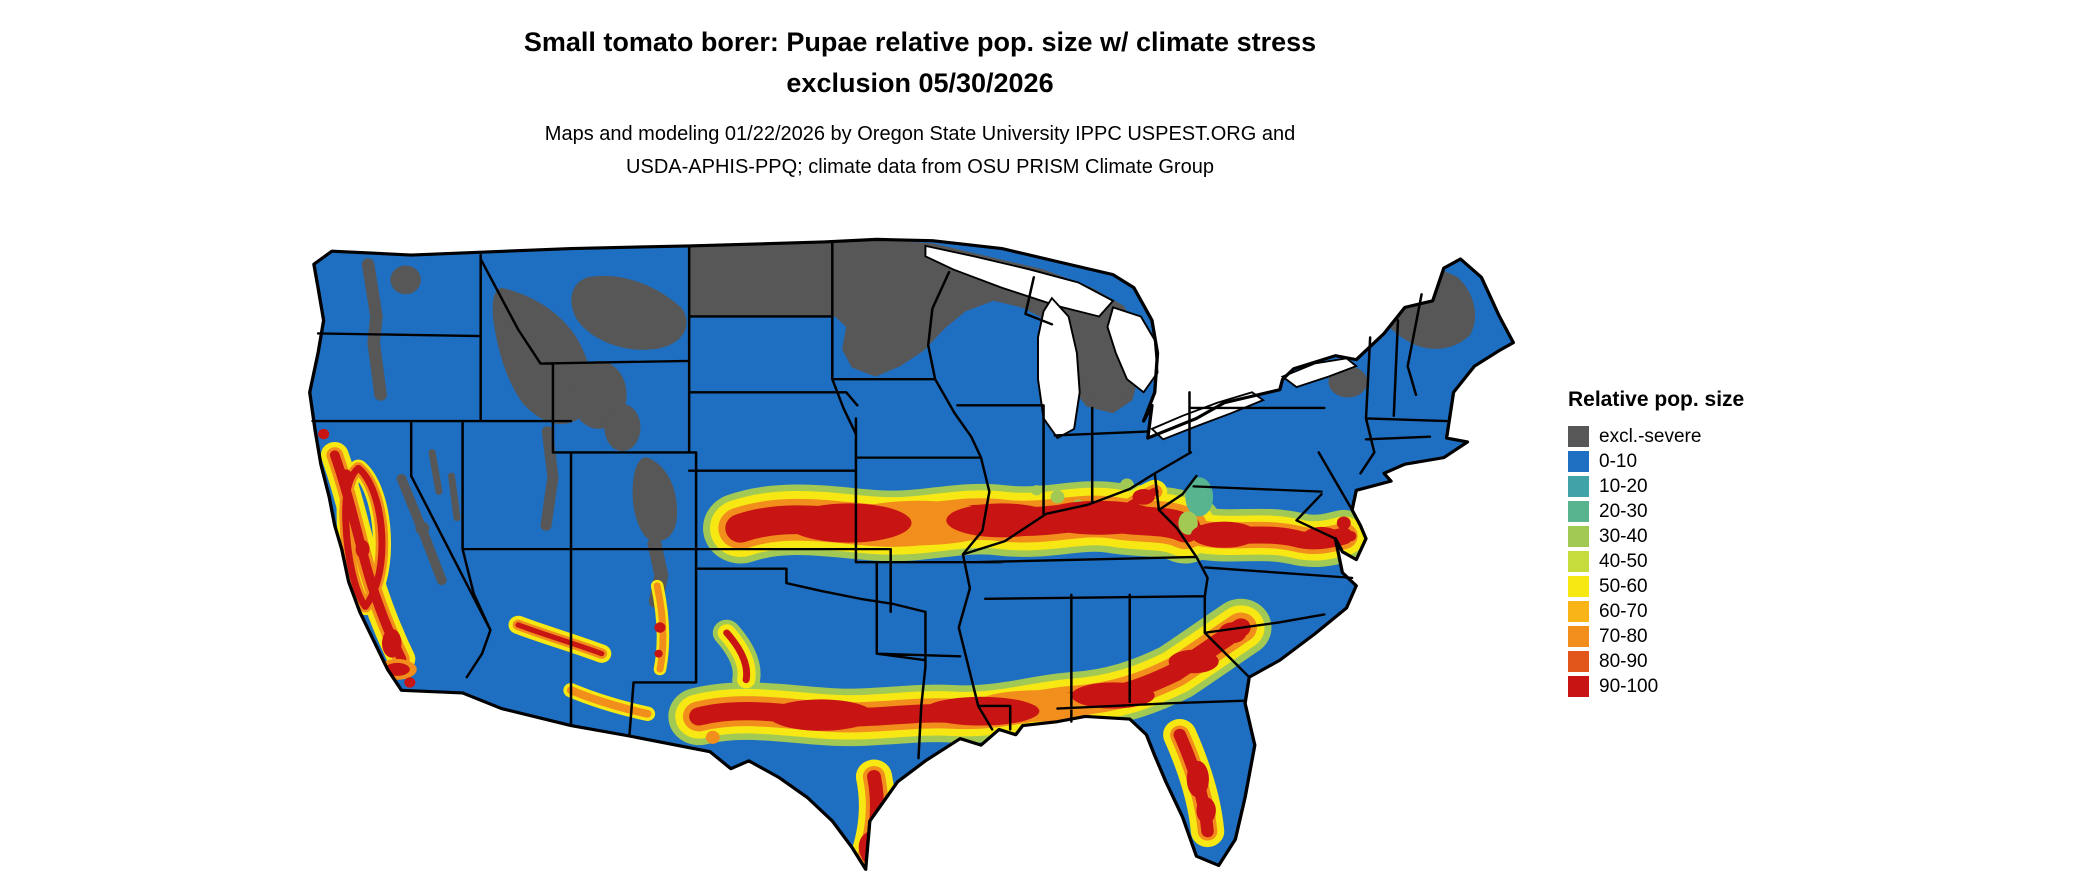 The image size is (2100, 892). I want to click on legend-label: 70-80, so click(1623, 636).